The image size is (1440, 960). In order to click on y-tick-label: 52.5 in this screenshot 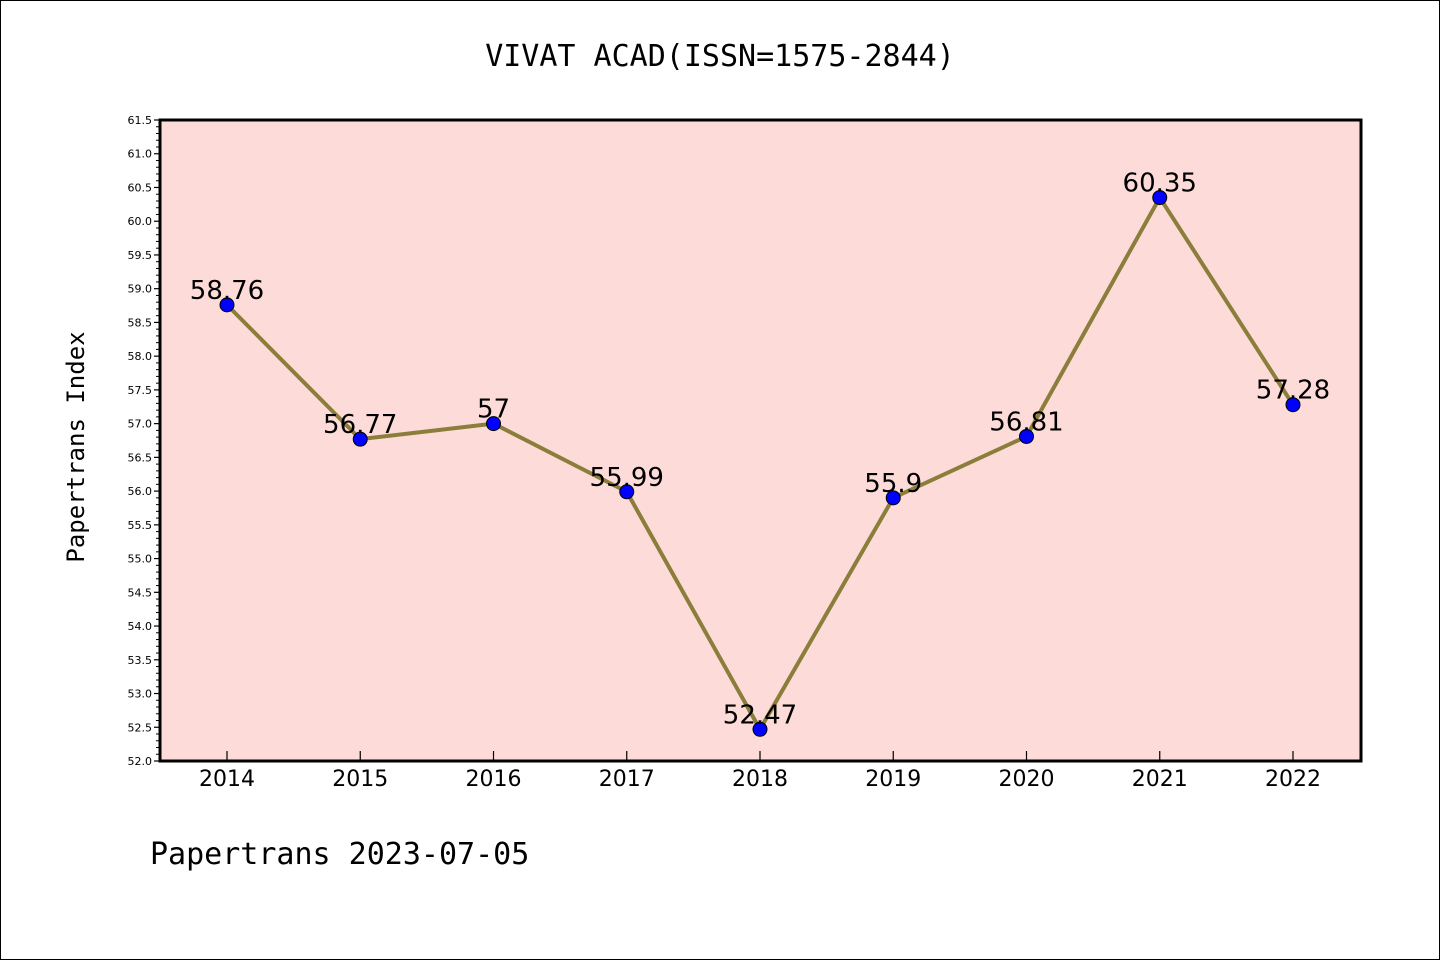, I will do `click(140, 727)`.